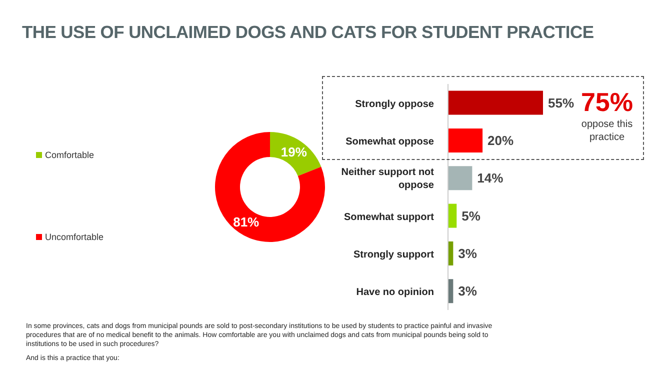  I want to click on y-tick-label: Have no opinion, so click(395, 292).